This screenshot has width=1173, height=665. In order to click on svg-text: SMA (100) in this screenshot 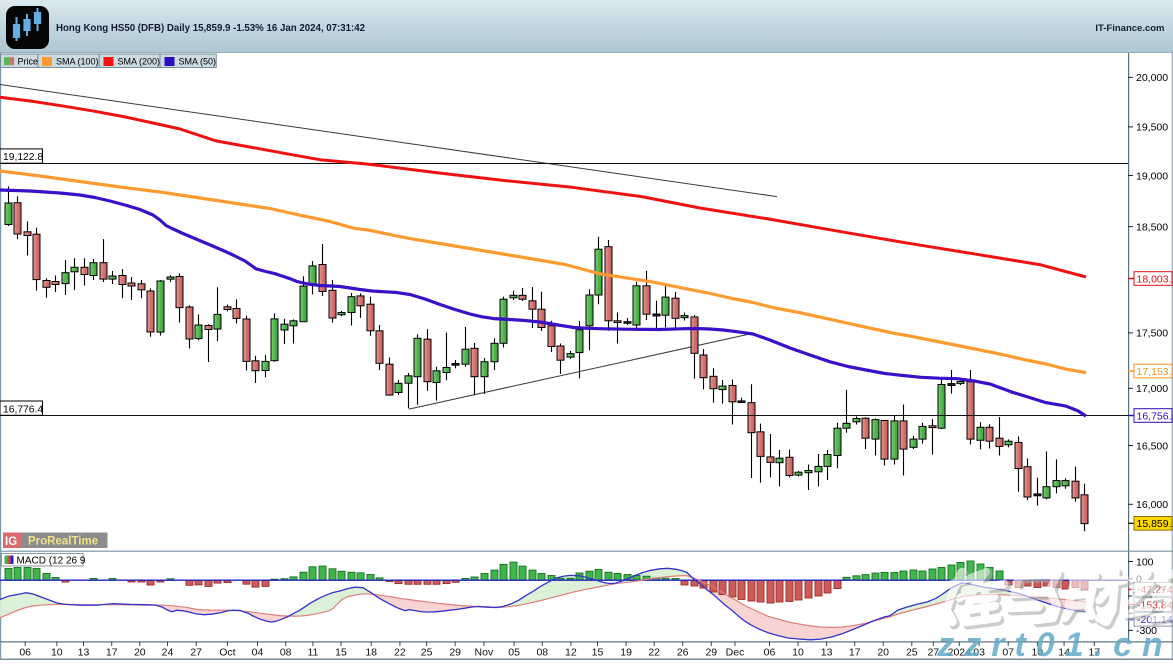, I will do `click(77, 62)`.